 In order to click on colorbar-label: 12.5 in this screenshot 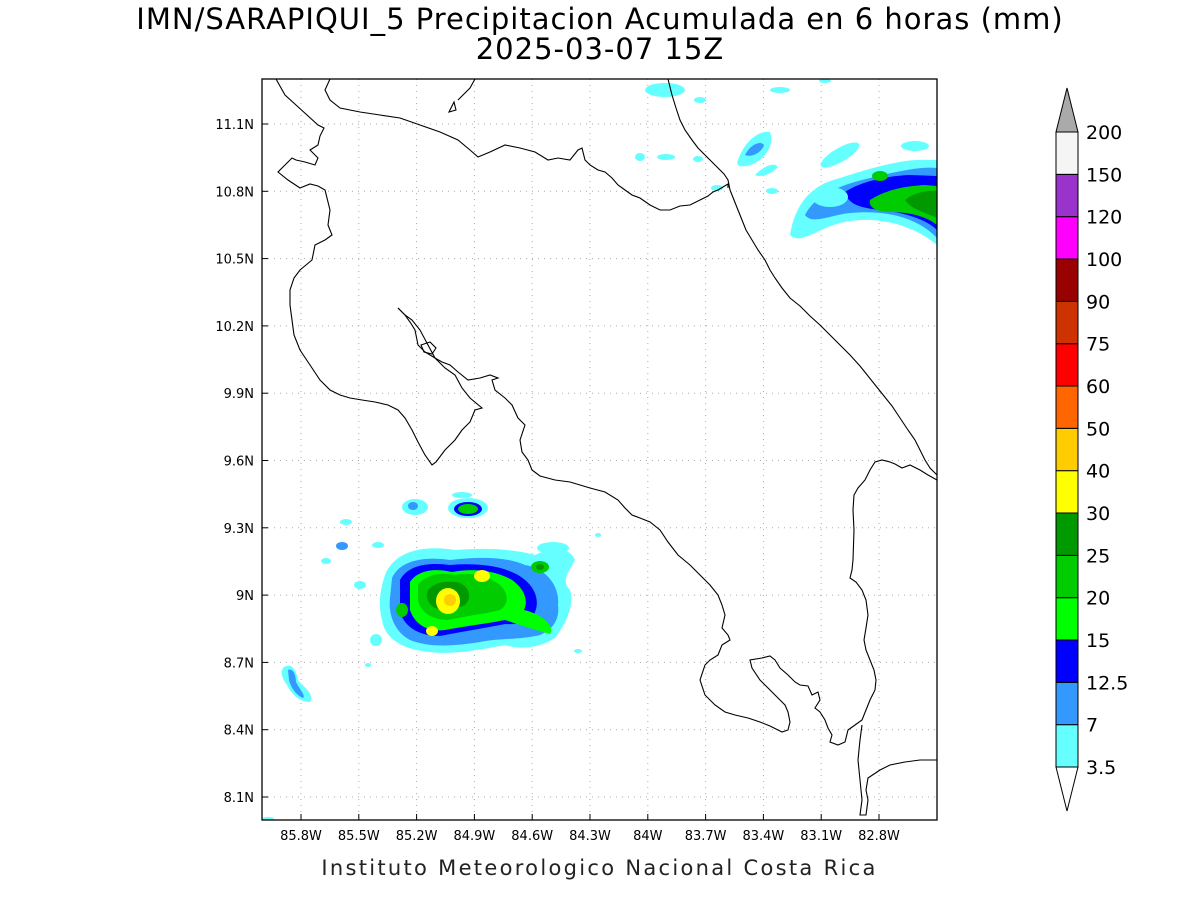, I will do `click(1107, 683)`.